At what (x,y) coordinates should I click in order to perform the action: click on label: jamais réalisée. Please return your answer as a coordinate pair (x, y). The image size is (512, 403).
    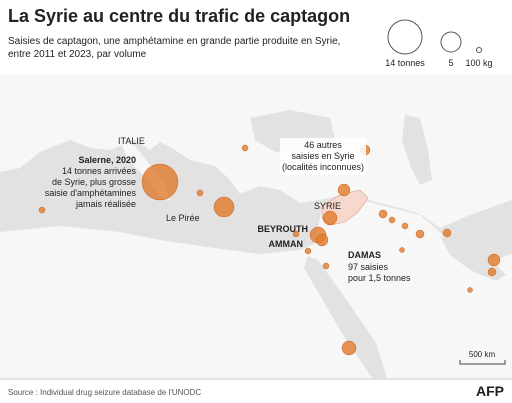
    Looking at the image, I should click on (105, 204).